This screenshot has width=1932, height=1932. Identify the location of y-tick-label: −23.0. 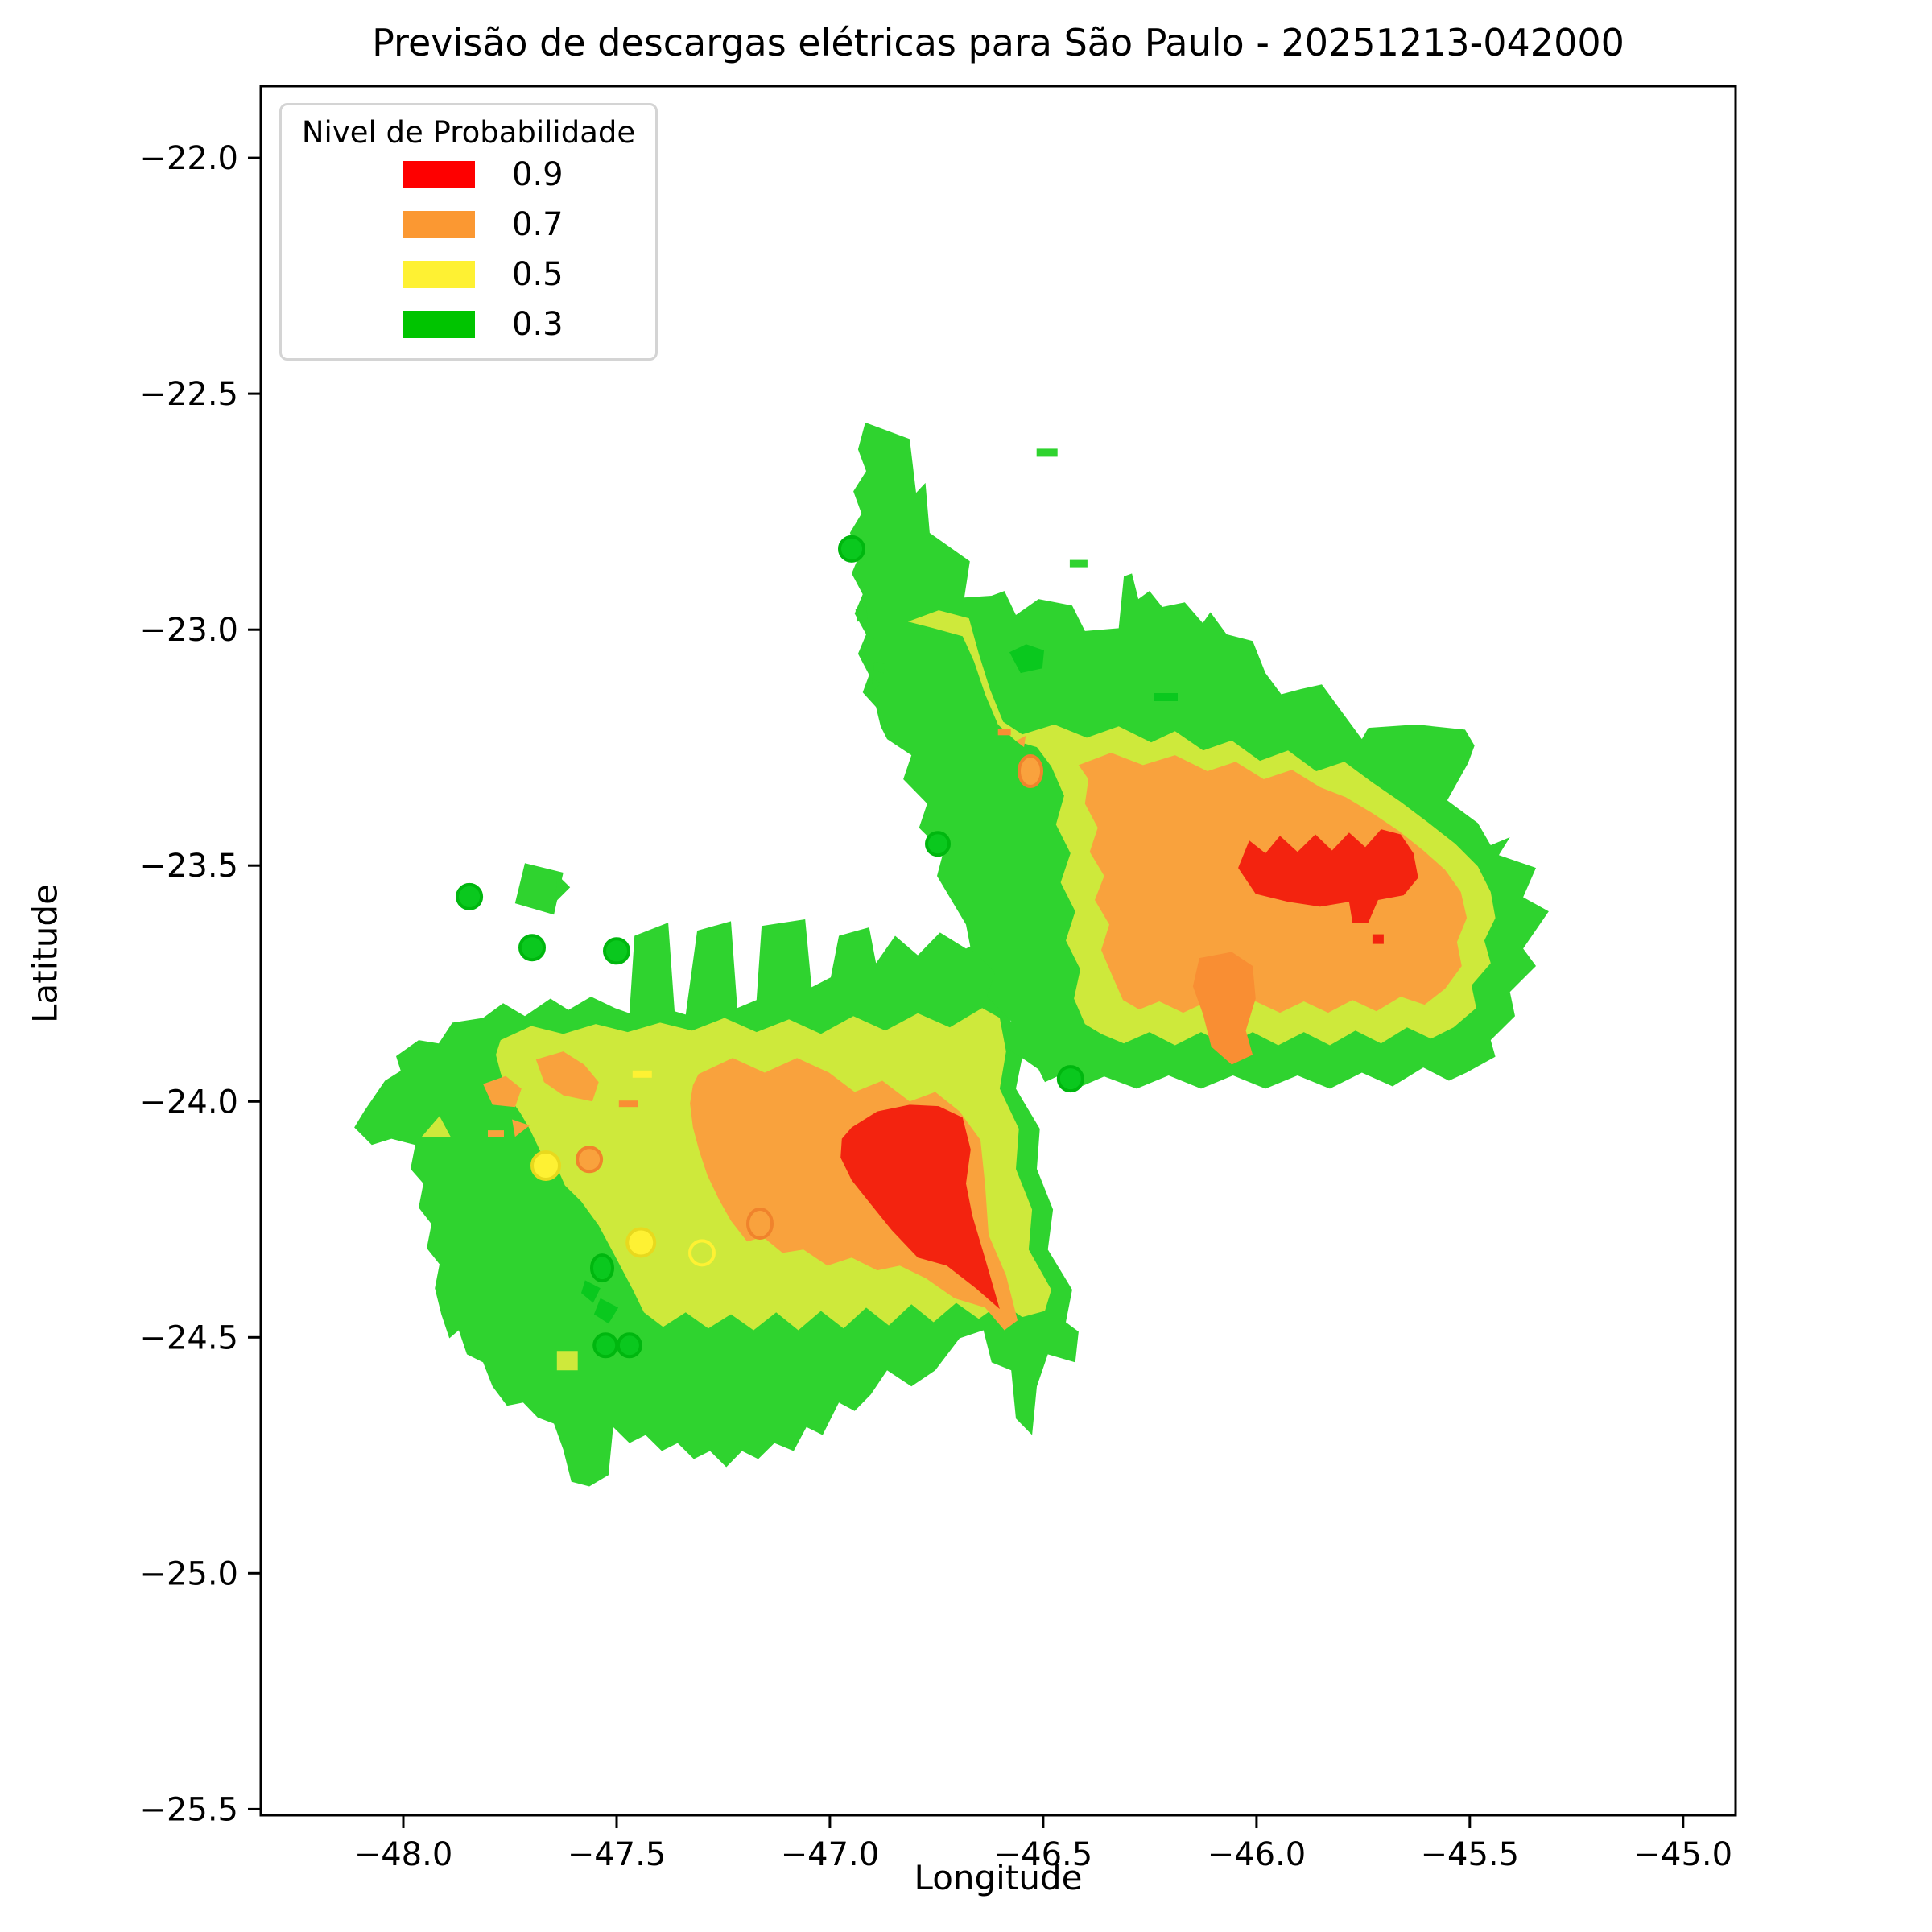
(188, 630).